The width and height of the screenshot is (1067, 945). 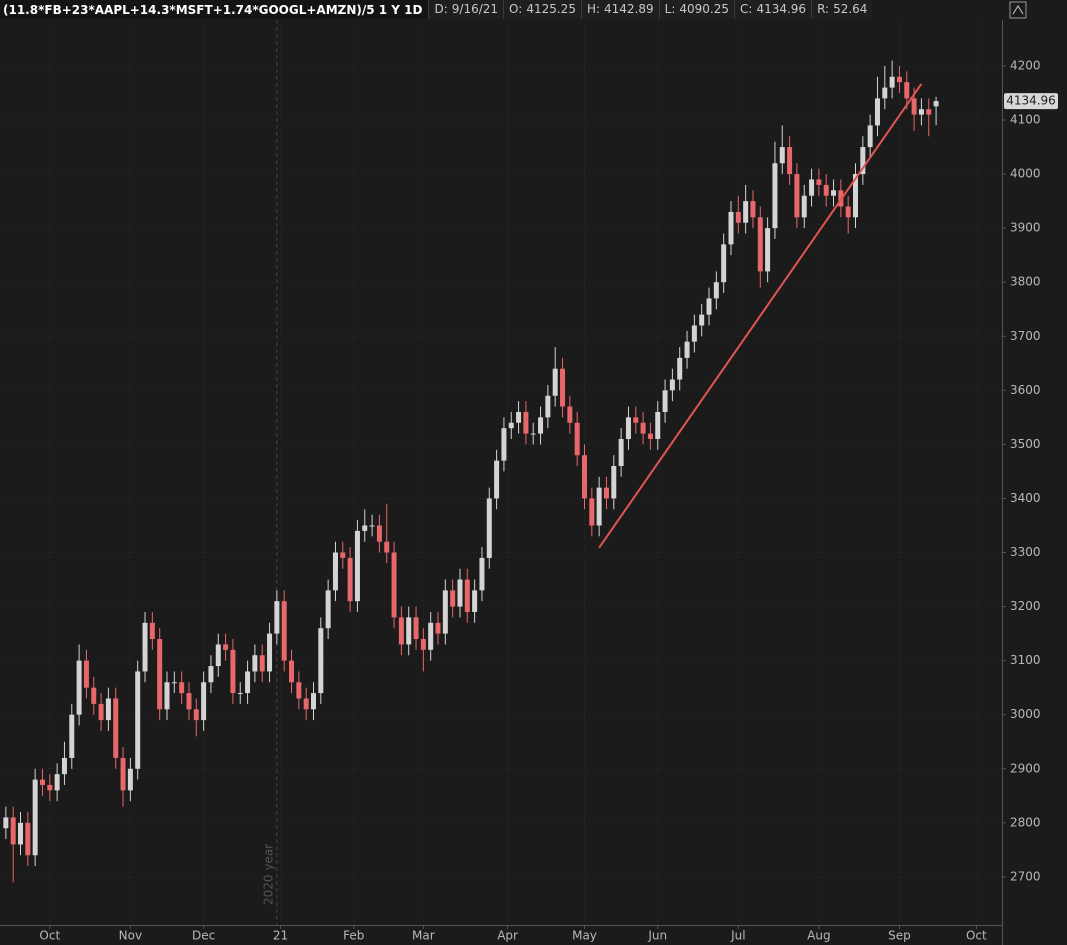 I want to click on icon-glyph, so click(x=1018, y=10).